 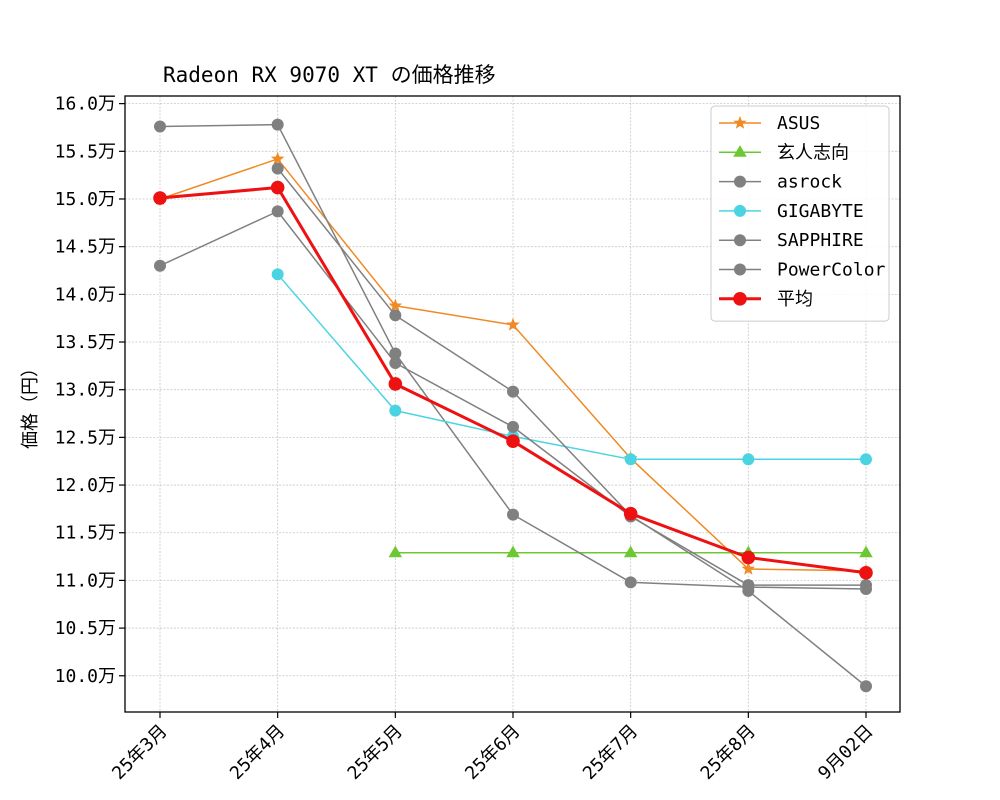 I want to click on legend-marker-asus, so click(x=740, y=122).